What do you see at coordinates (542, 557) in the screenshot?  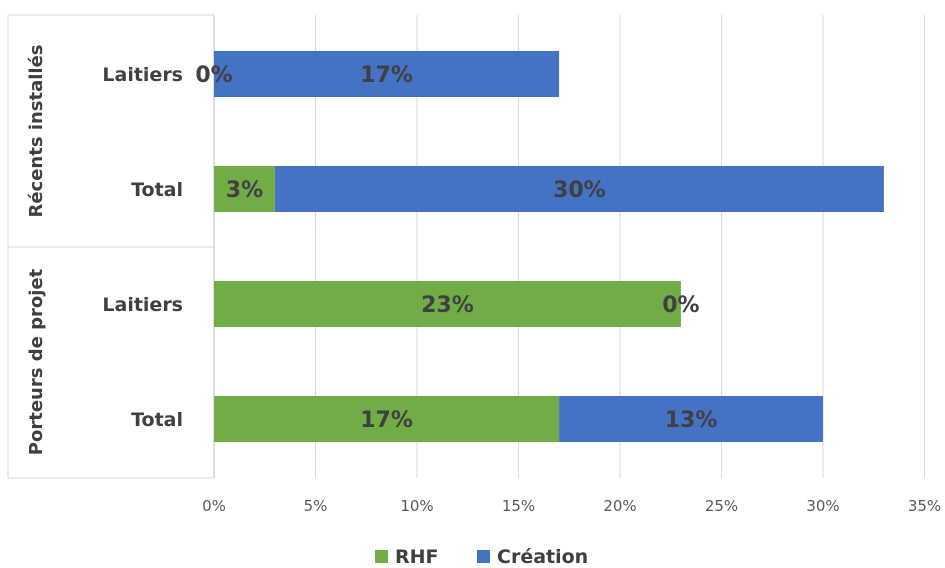 I see `legend-label: Création` at bounding box center [542, 557].